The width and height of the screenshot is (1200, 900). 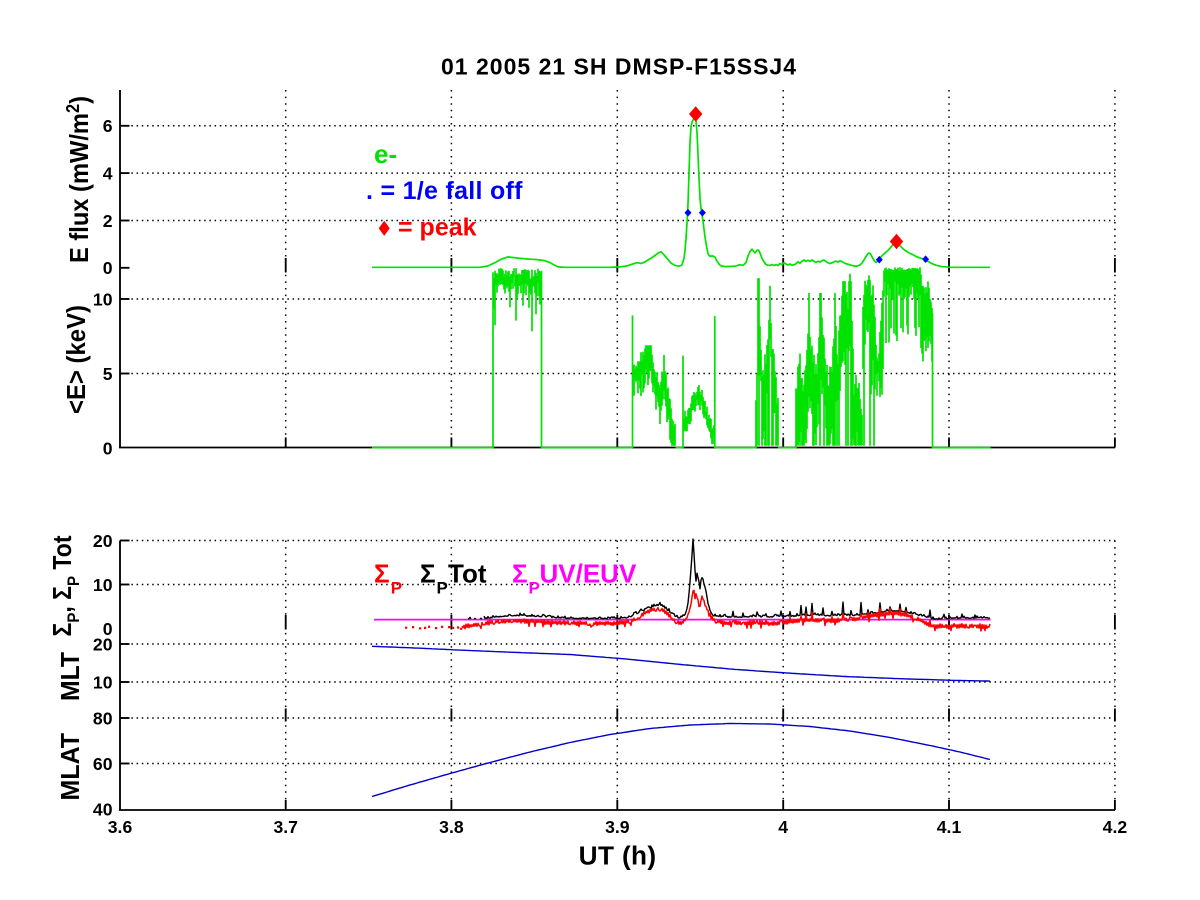 I want to click on svg-text: 4.2, so click(x=1115, y=827).